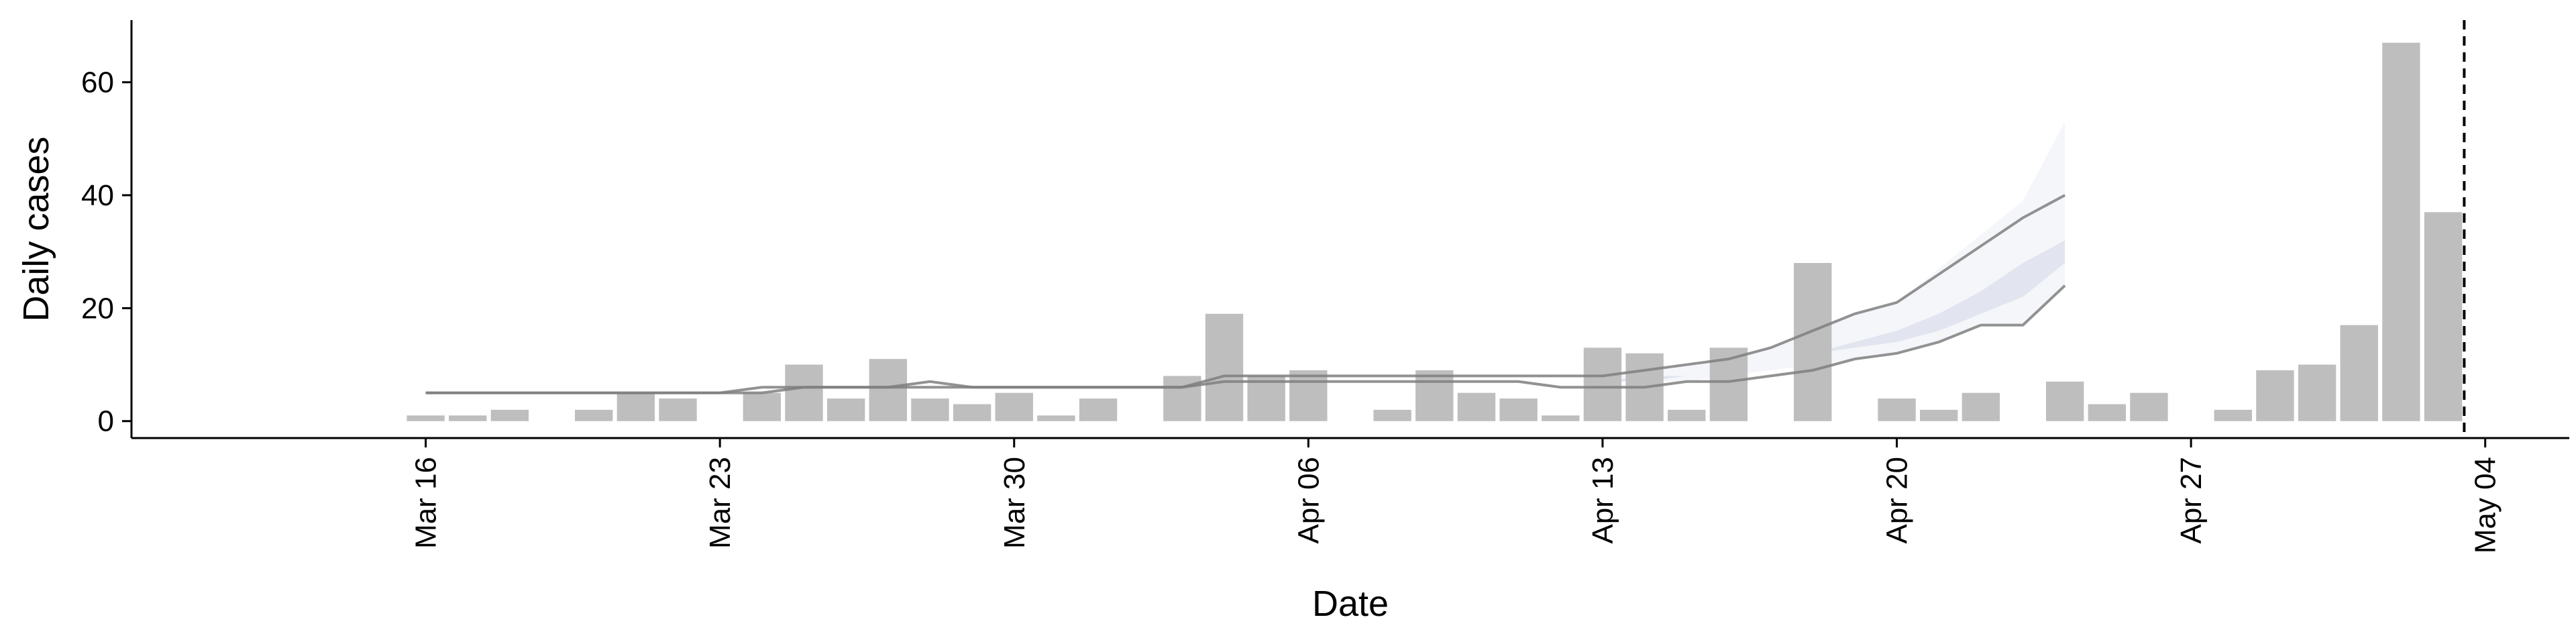 The width and height of the screenshot is (2576, 644). Describe the element at coordinates (106, 421) in the screenshot. I see `y-tick-label: 0` at that location.